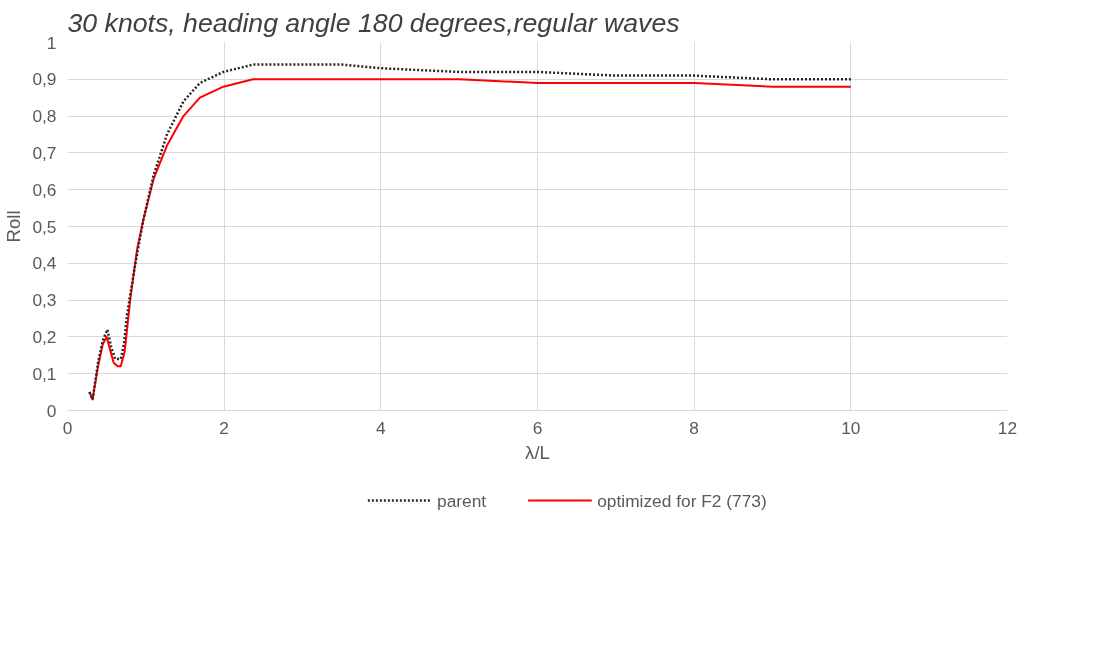 Image resolution: width=1110 pixels, height=650 pixels. Describe the element at coordinates (462, 500) in the screenshot. I see `legend-label: parent` at that location.